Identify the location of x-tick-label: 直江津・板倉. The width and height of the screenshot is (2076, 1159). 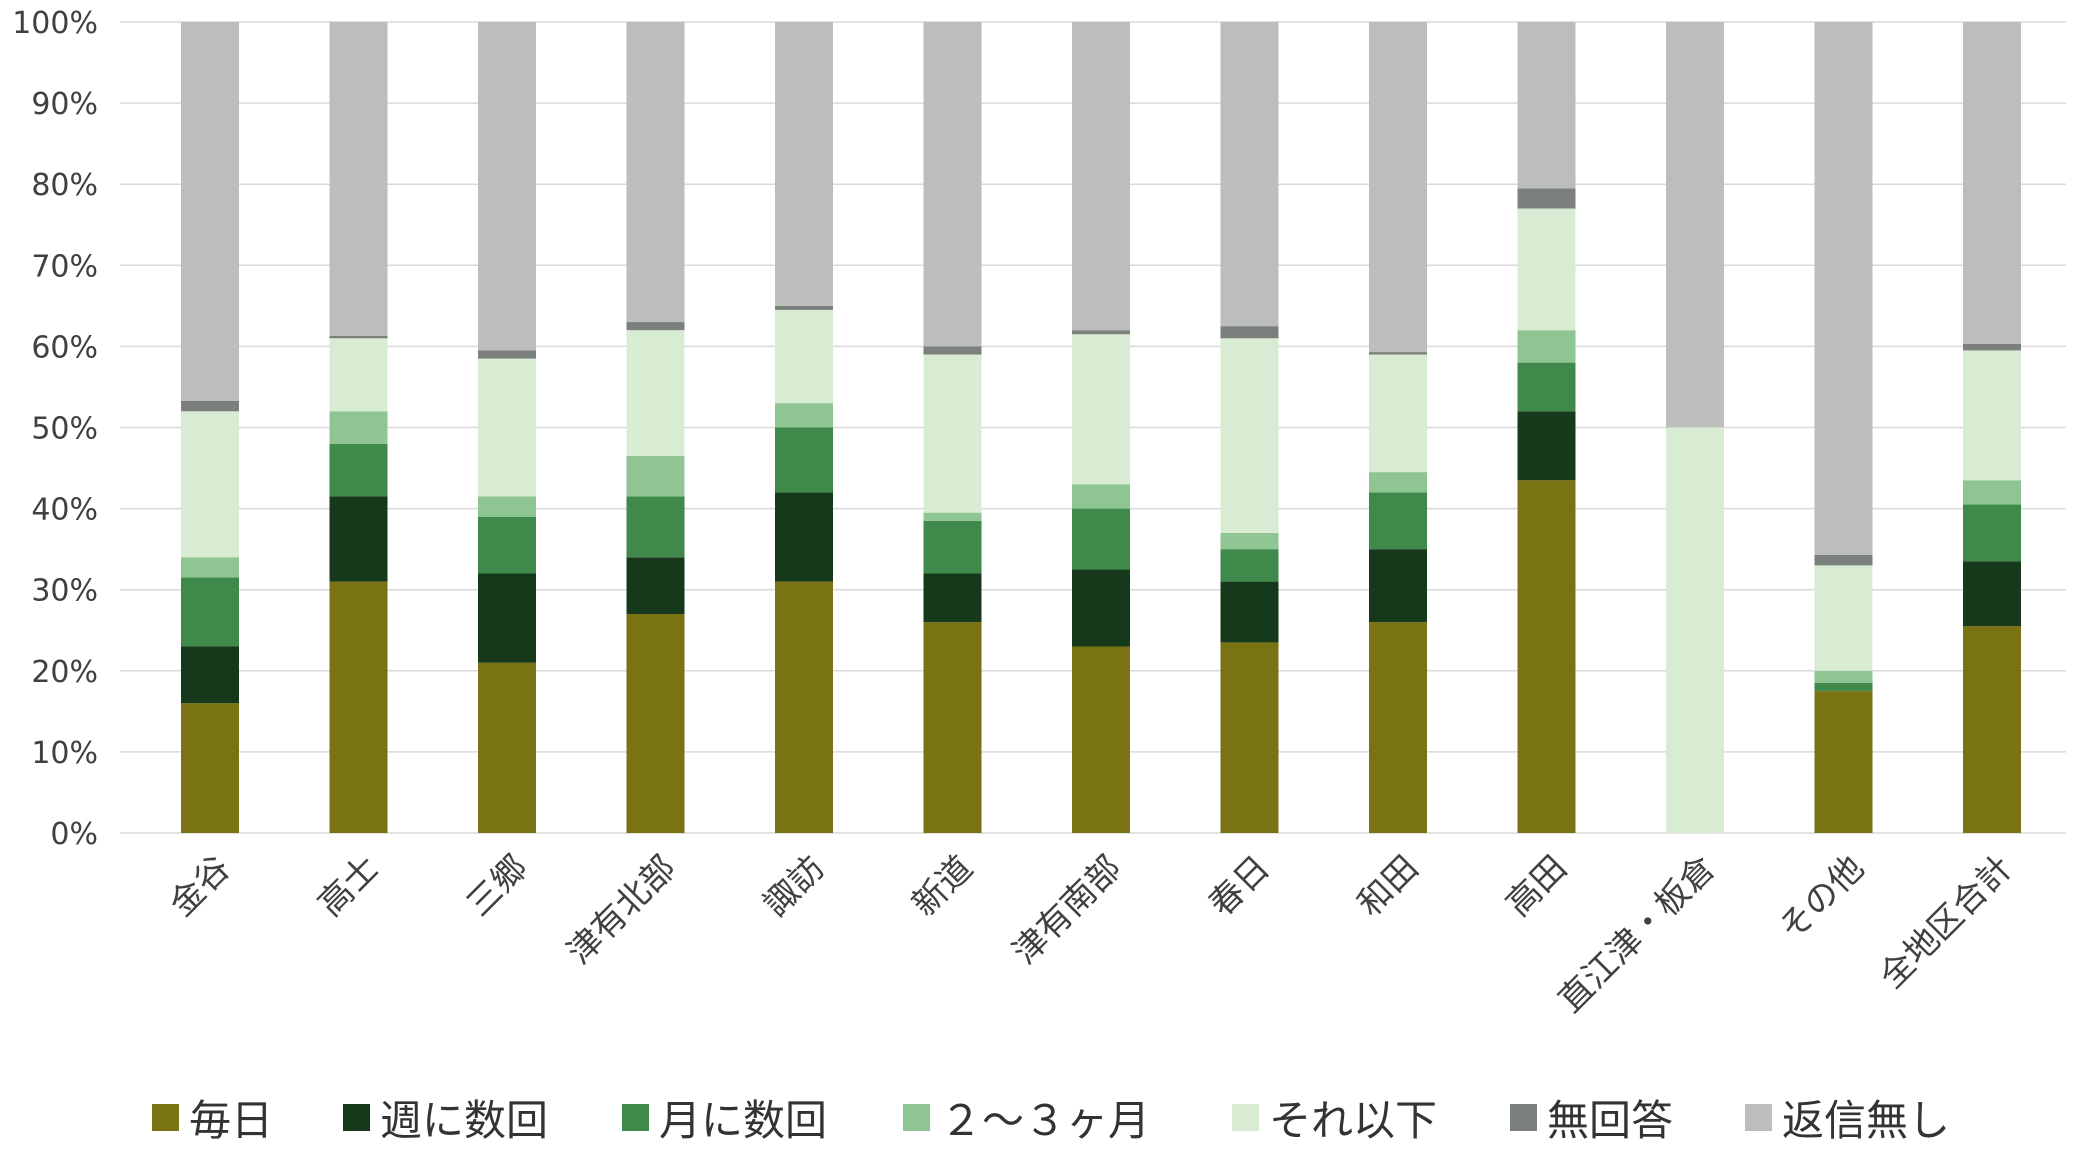
(1637, 934).